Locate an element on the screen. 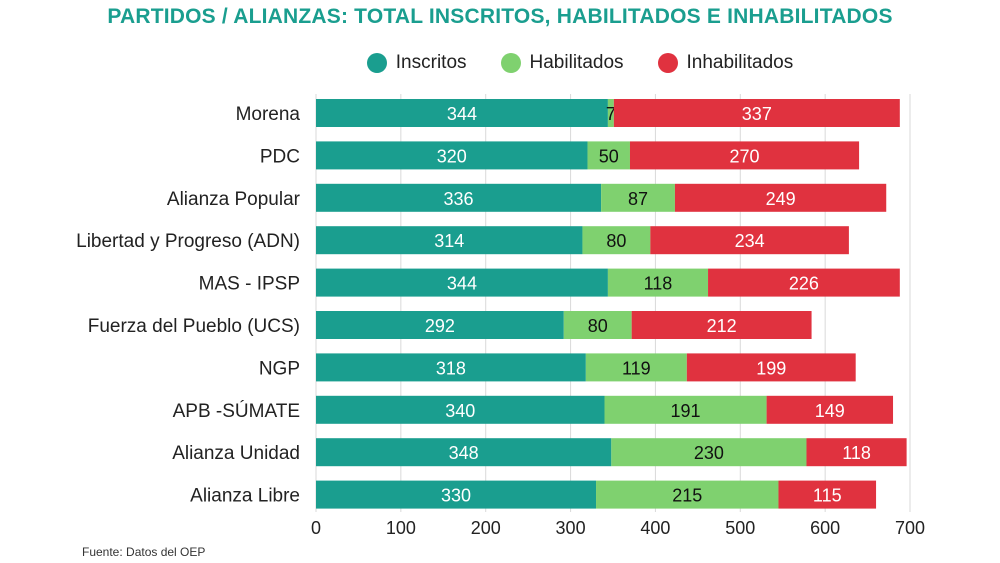 This screenshot has width=1000, height=563. data-label: 212 is located at coordinates (722, 326).